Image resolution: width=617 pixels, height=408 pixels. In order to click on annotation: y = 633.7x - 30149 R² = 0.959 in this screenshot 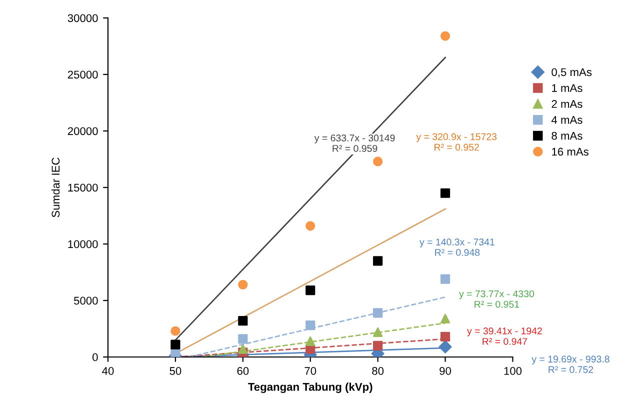, I will do `click(354, 143)`.